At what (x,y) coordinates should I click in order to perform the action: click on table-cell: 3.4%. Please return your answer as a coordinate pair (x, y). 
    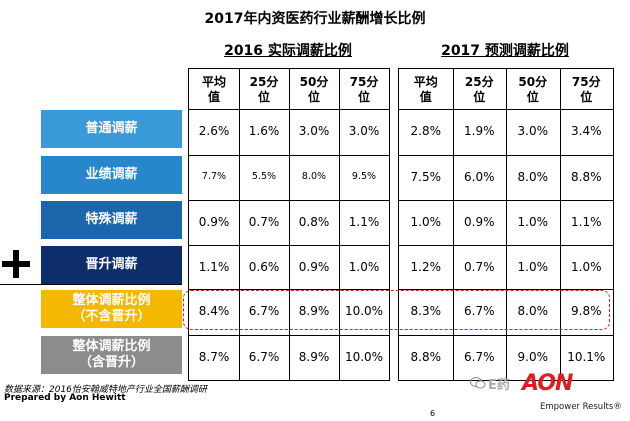
    Looking at the image, I should click on (586, 131).